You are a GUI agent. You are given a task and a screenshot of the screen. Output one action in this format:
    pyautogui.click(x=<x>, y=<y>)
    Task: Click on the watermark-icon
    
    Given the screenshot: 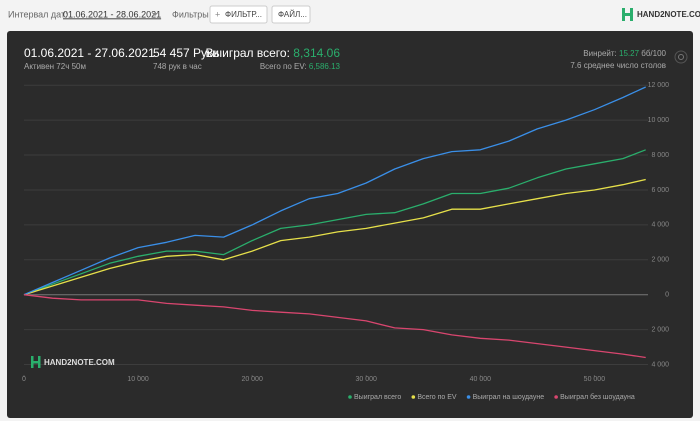 What is the action you would take?
    pyautogui.click(x=35, y=362)
    